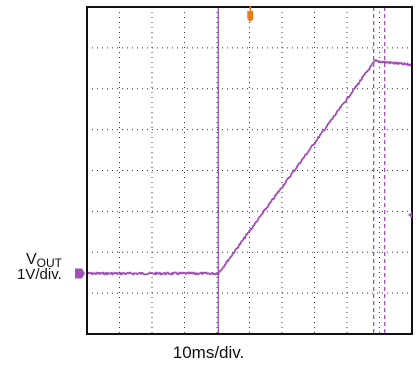 Image resolution: width=417 pixels, height=370 pixels. What do you see at coordinates (250, 16) in the screenshot?
I see `trigger-position-marker` at bounding box center [250, 16].